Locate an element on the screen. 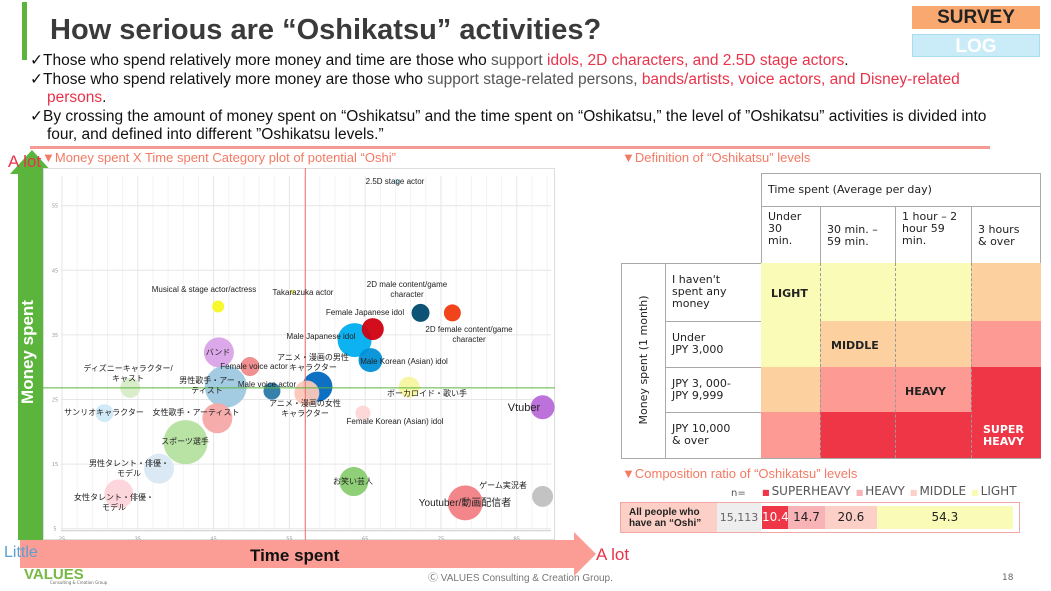 The image size is (1051, 591). y-tick-label: 15 is located at coordinates (55, 465).